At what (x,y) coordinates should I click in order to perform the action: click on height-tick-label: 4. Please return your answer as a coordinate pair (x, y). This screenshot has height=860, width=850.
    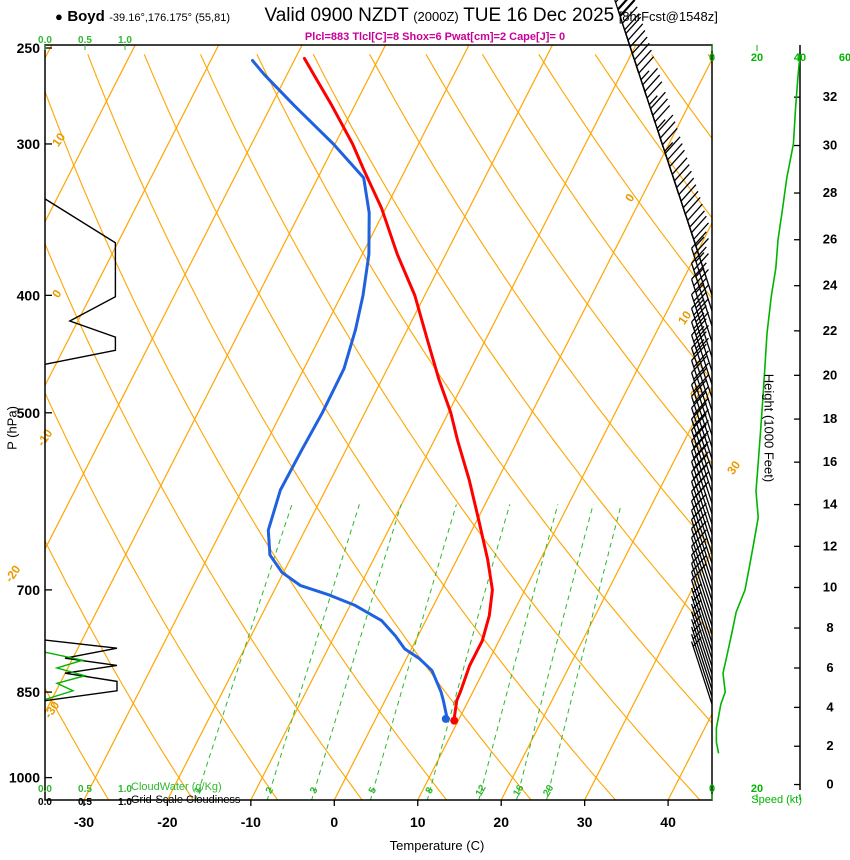
    Looking at the image, I should click on (830, 706).